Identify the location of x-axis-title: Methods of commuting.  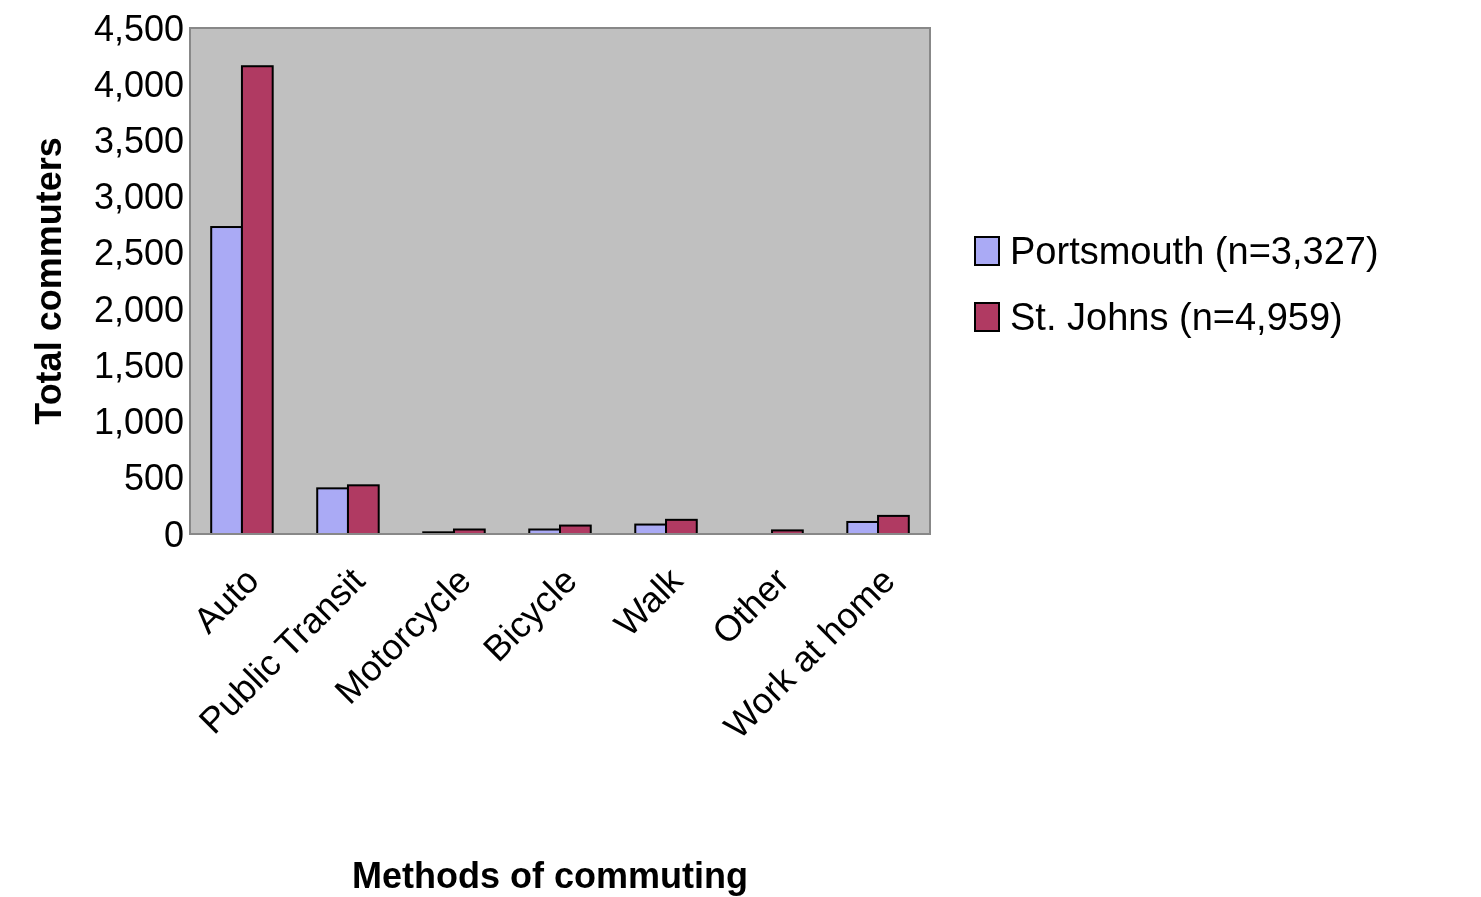
(550, 875).